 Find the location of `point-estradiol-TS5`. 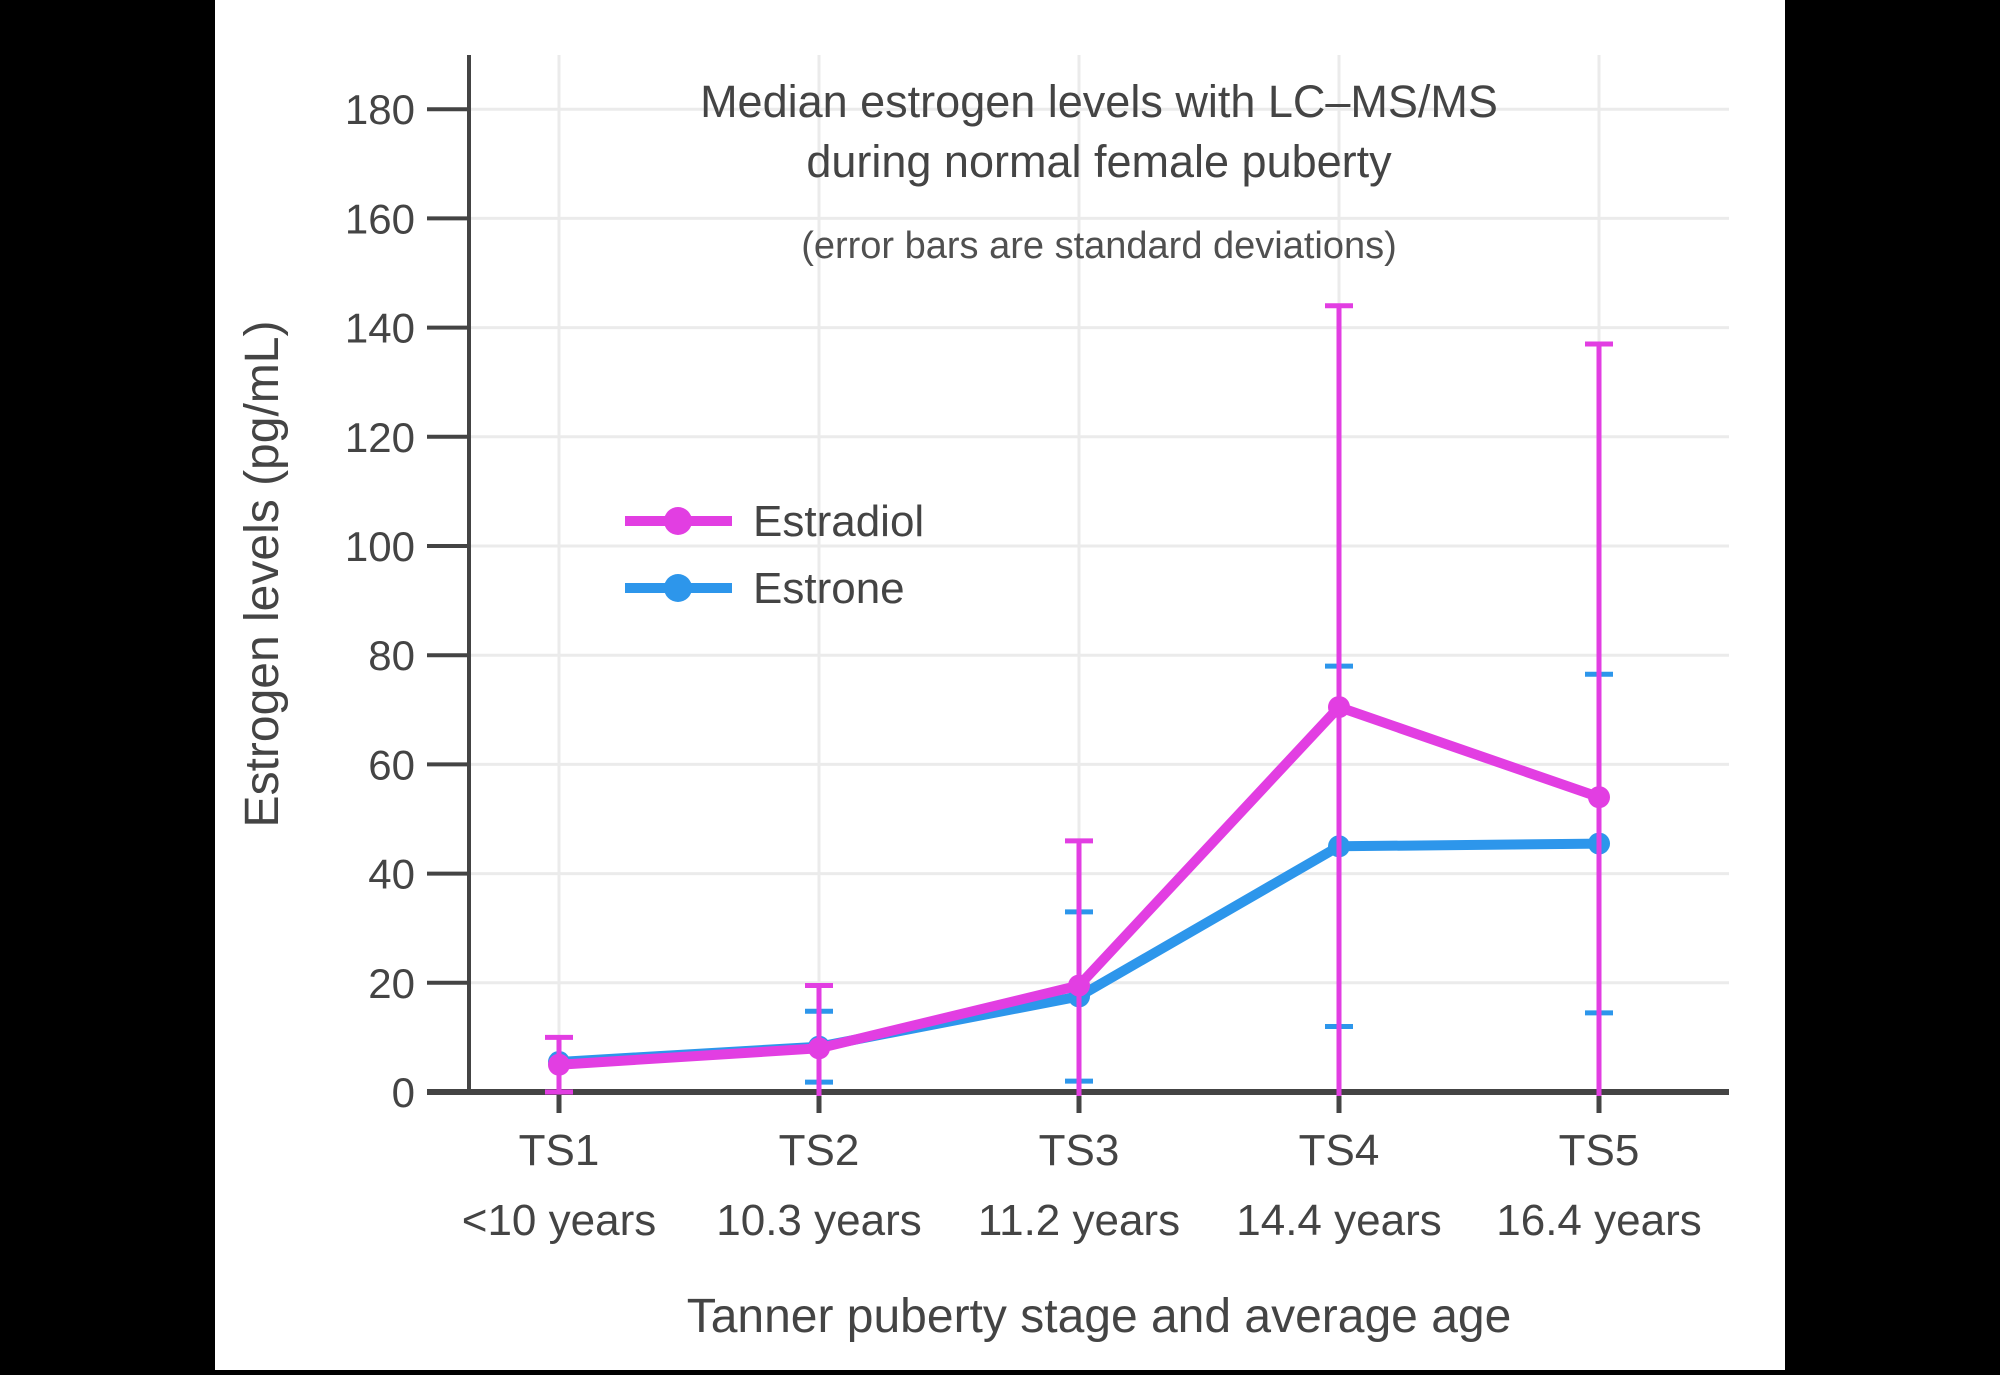

point-estradiol-TS5 is located at coordinates (1599, 797).